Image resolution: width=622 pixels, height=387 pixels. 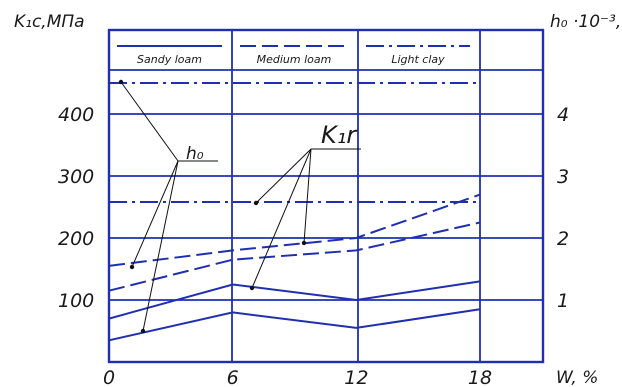 I want to click on x-axis-label: W, %, so click(x=577, y=377).